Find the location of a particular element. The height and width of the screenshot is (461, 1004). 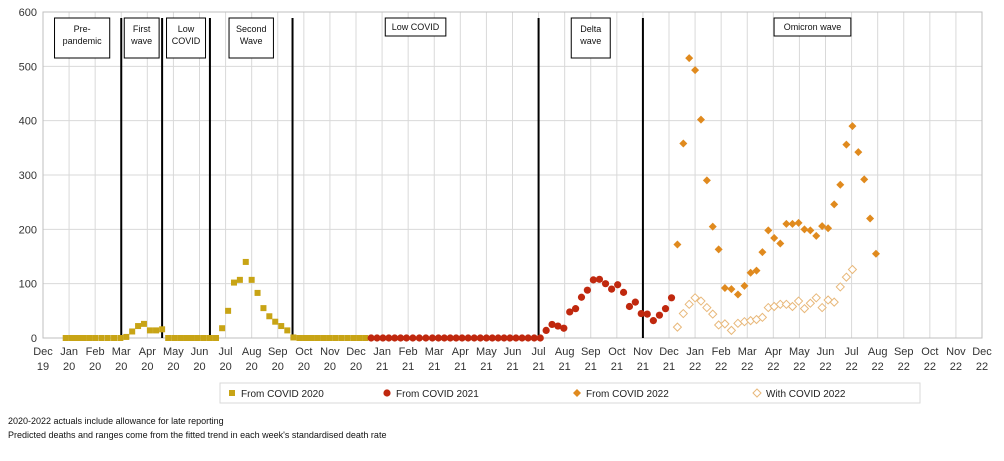

x-tick-month: May is located at coordinates (486, 352).